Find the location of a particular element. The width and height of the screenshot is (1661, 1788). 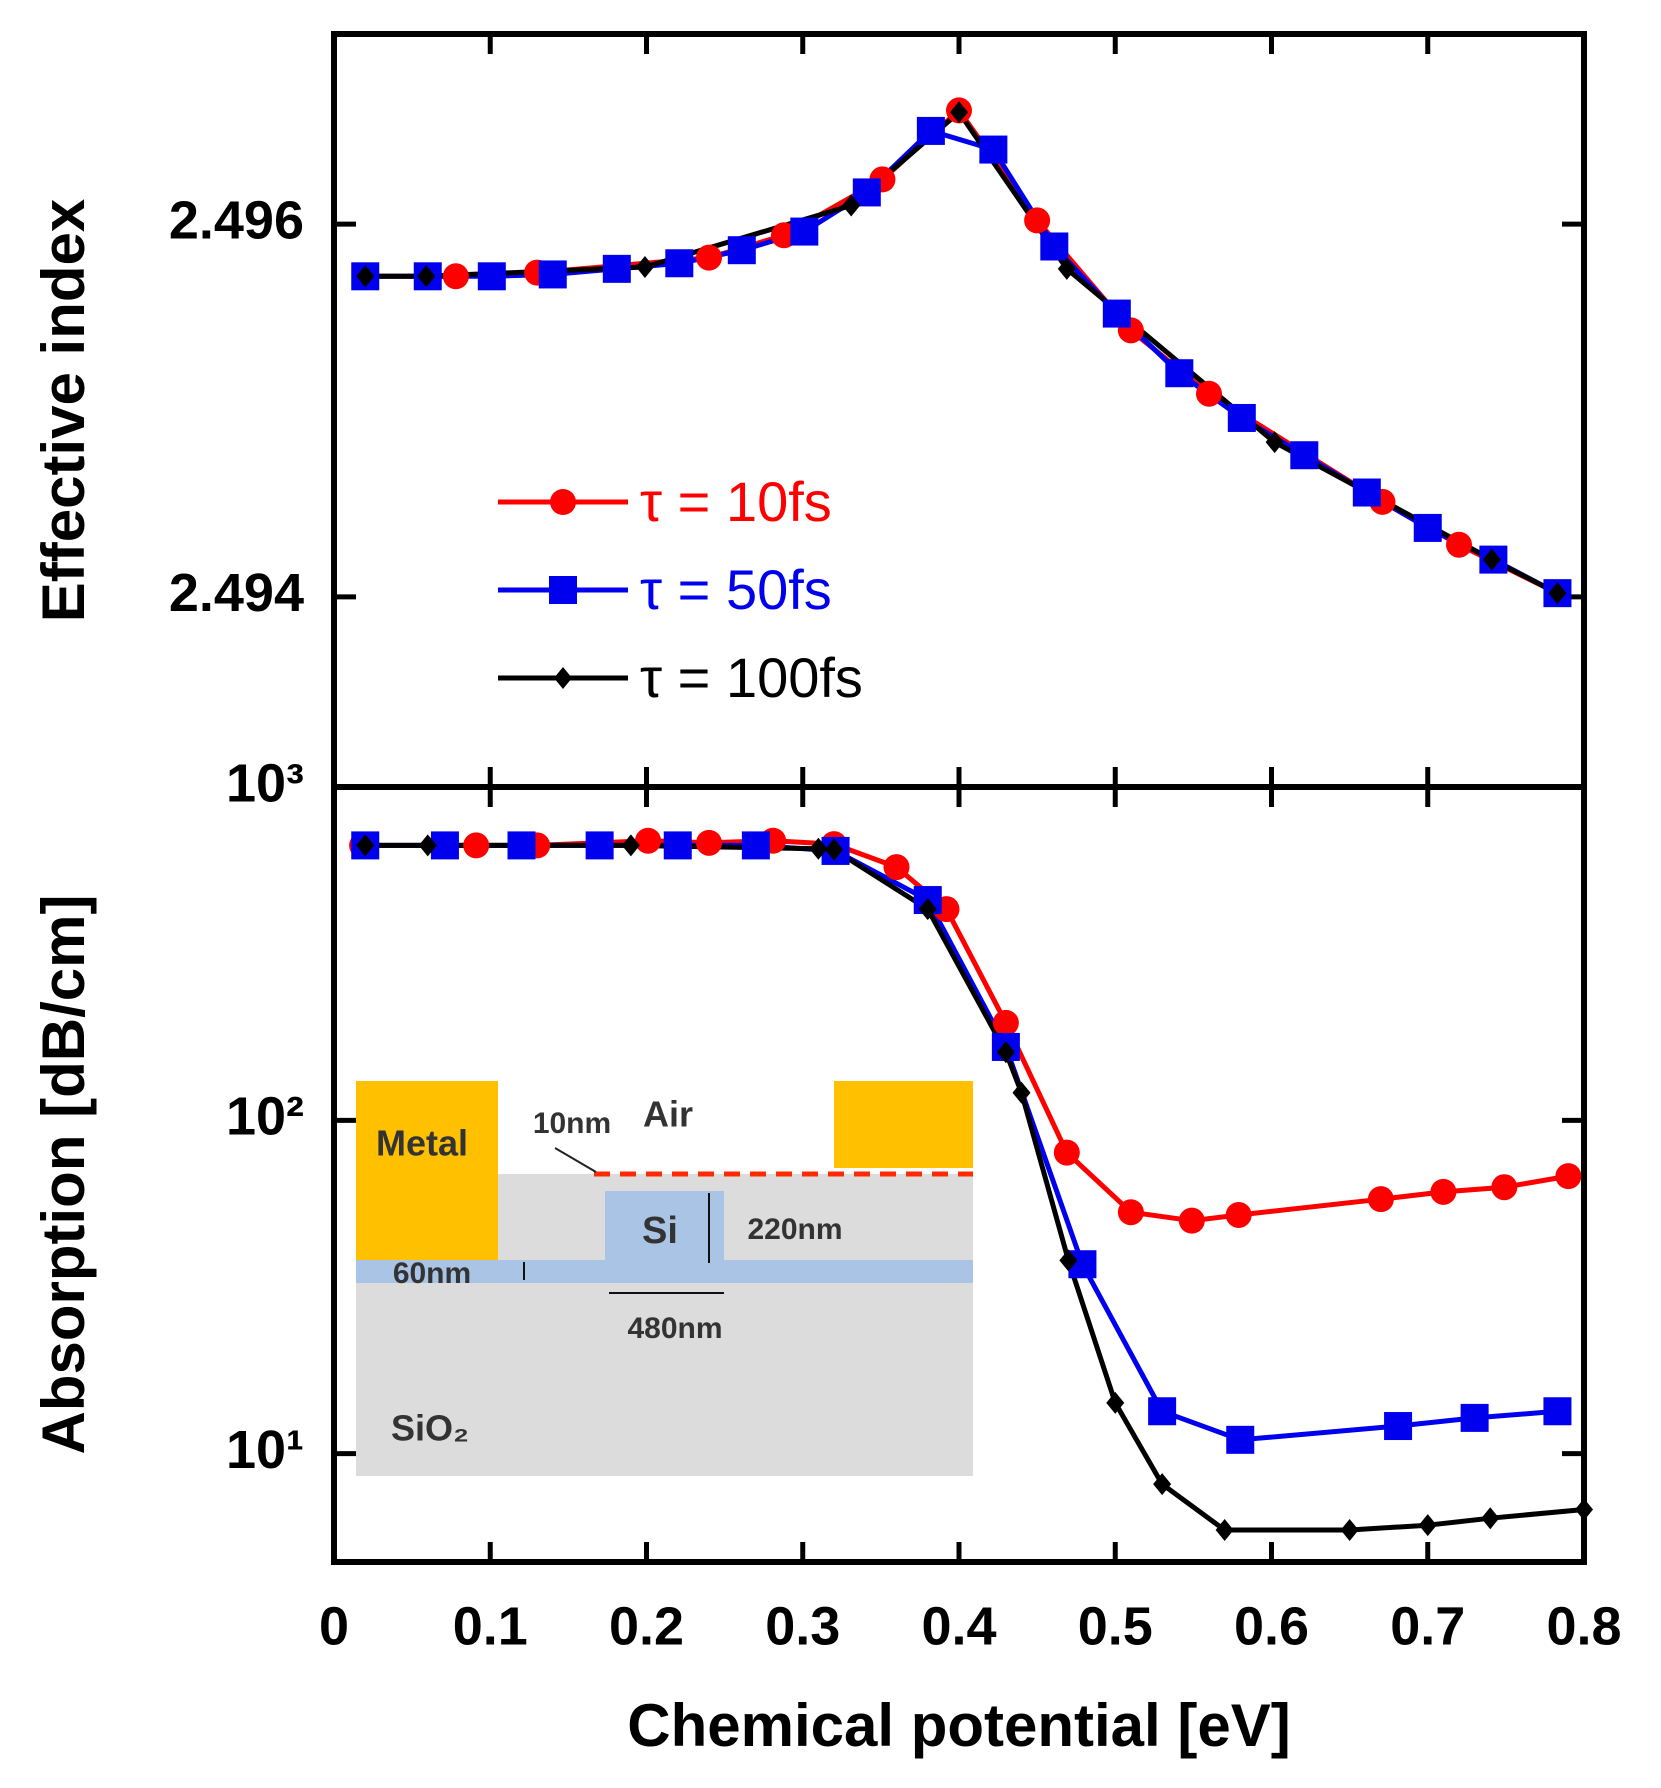

inset-label: Si is located at coordinates (660, 1231).